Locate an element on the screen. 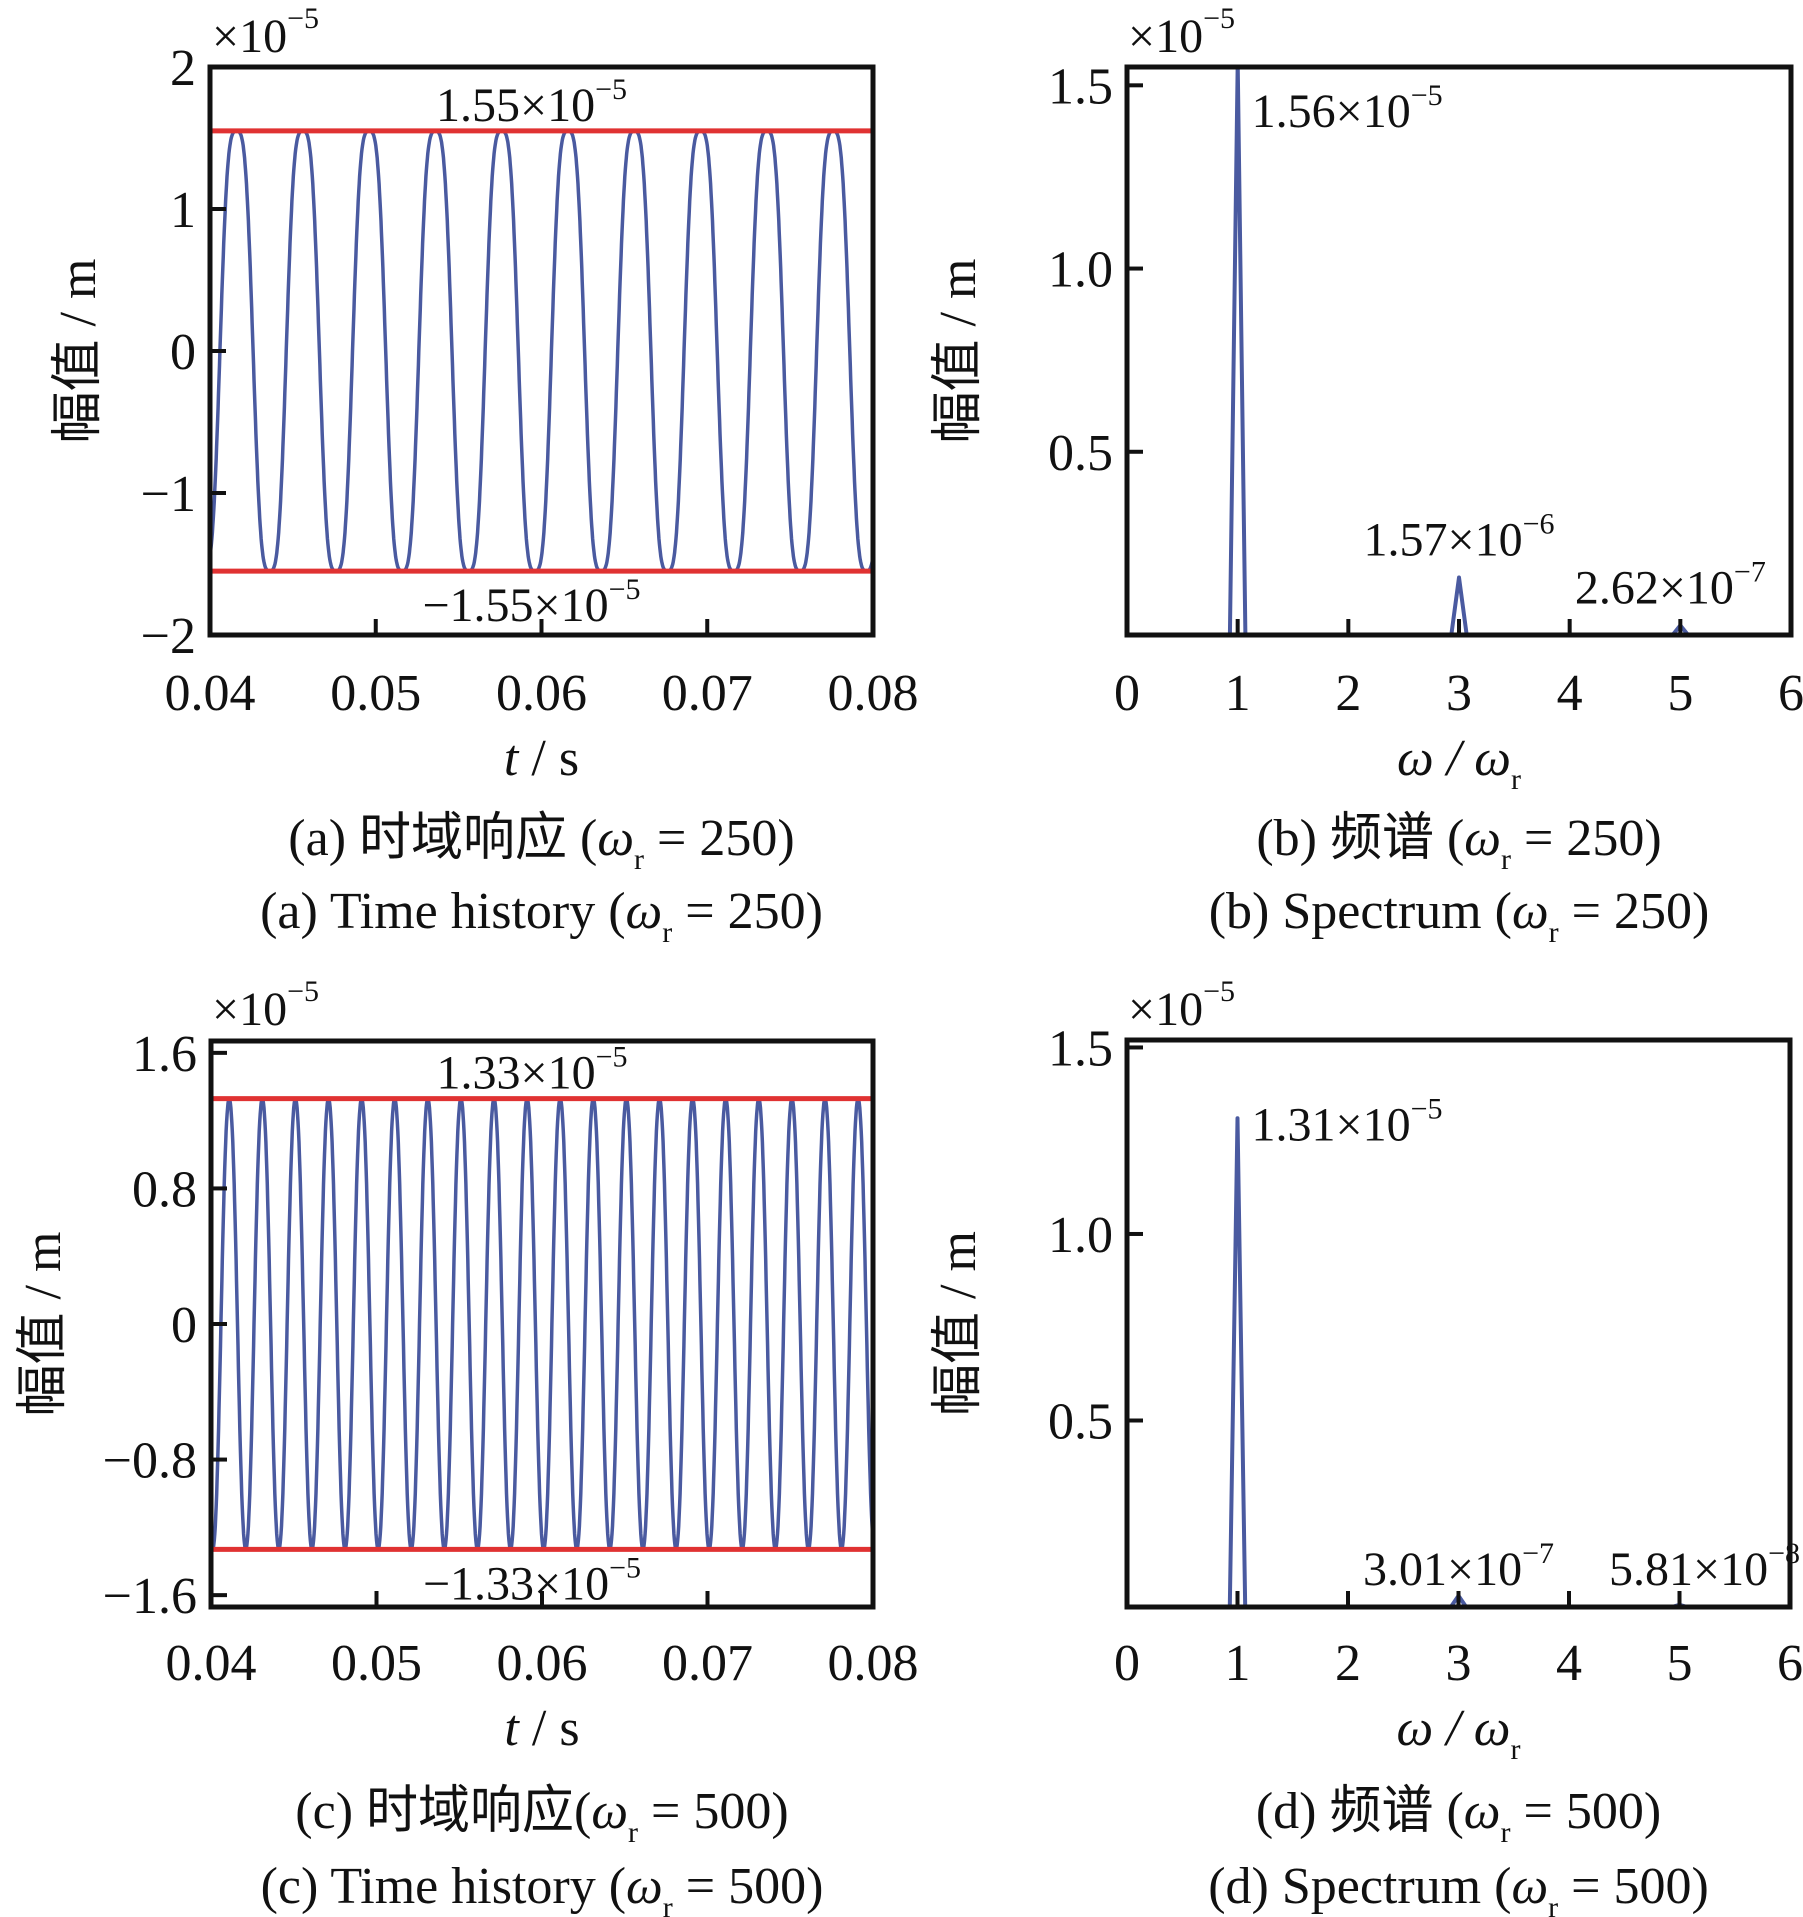 This screenshot has height=1917, width=1803. peak-annotation: 5.81×10⁻⁸ is located at coordinates (1704, 1566).